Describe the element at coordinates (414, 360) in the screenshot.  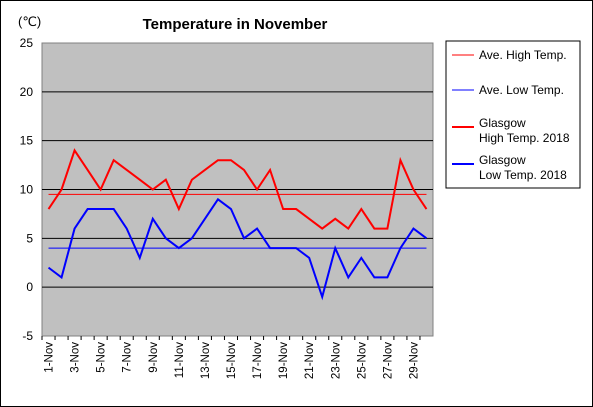
I see `x-tick-label: 29-Nov` at that location.